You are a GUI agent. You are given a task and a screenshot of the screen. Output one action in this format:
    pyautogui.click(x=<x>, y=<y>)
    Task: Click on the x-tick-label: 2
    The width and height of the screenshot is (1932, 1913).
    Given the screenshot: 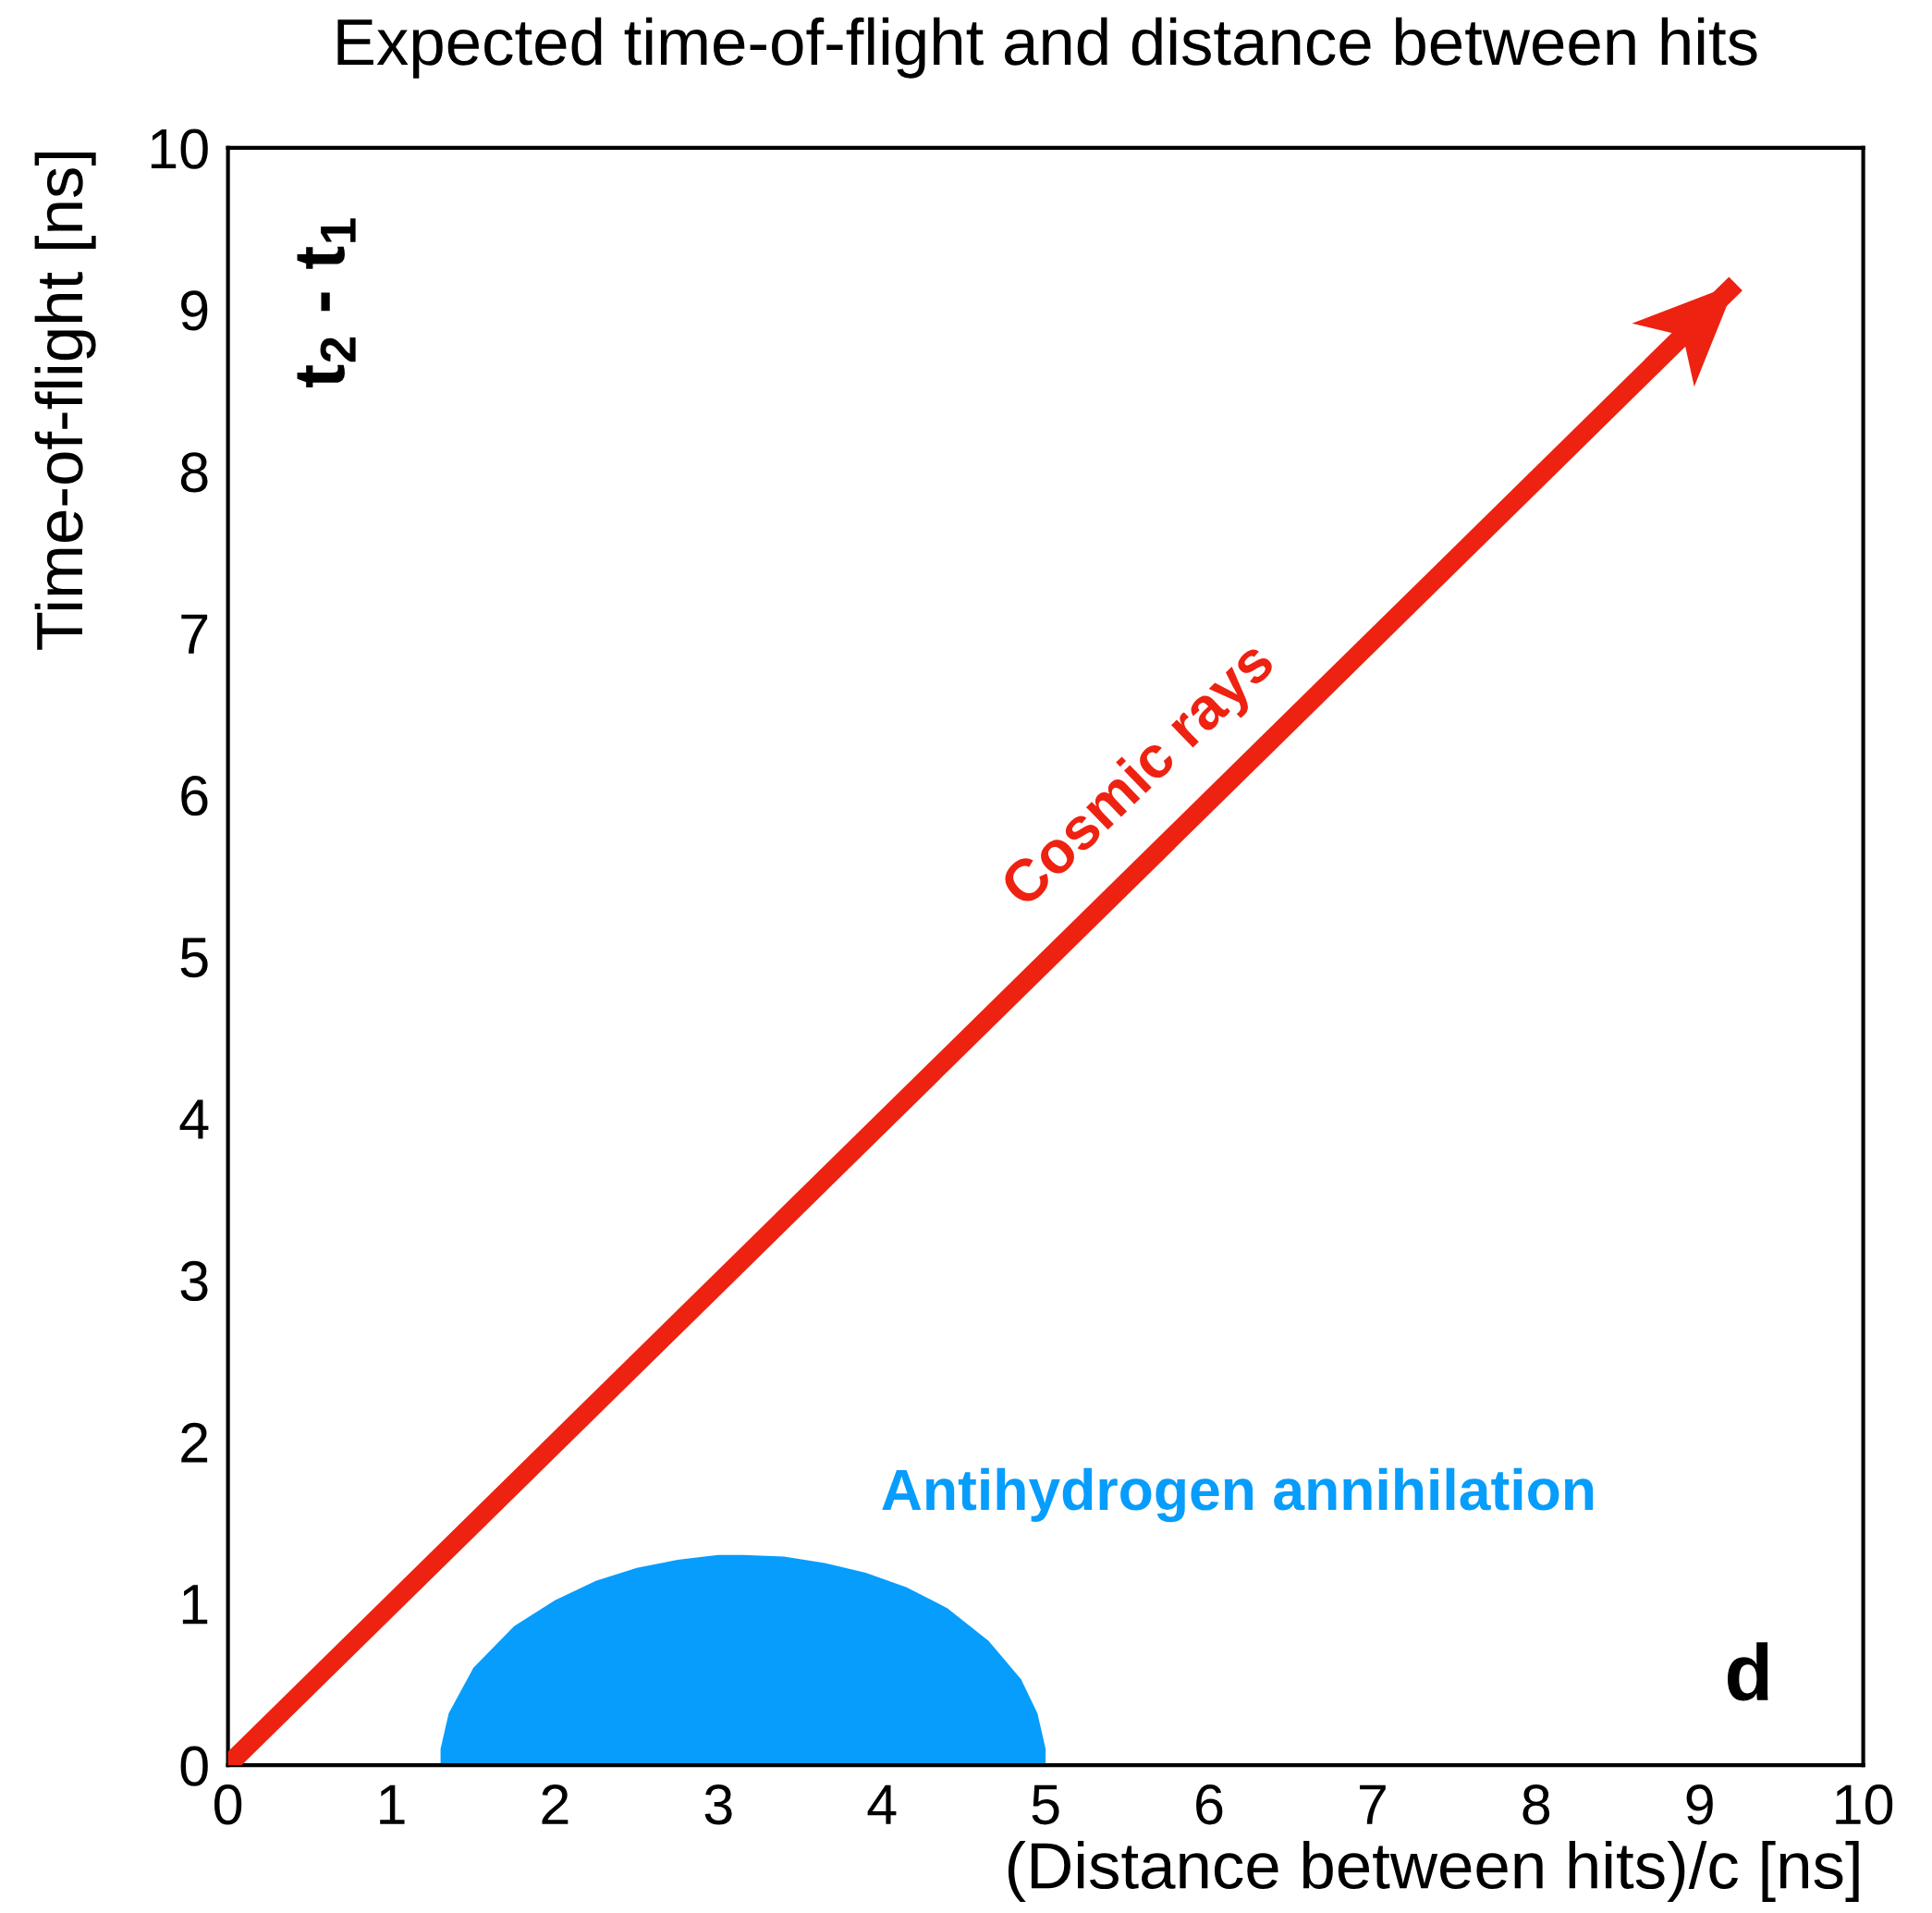 What is the action you would take?
    pyautogui.click(x=555, y=1804)
    